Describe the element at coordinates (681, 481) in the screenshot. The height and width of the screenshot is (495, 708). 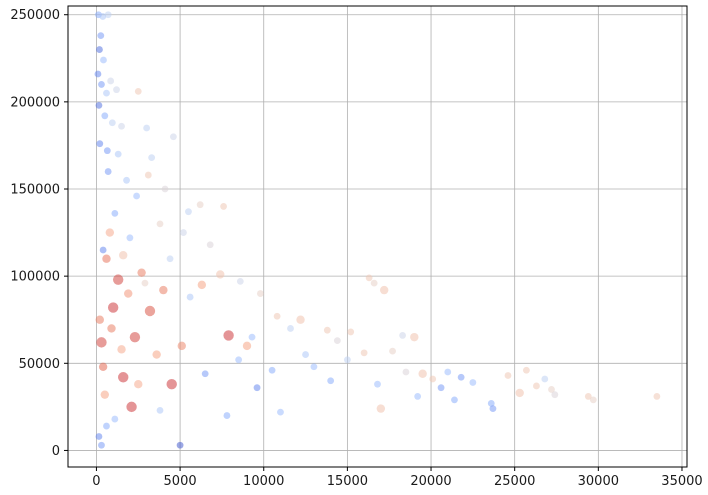
I see `x-tick-label: 35000` at that location.